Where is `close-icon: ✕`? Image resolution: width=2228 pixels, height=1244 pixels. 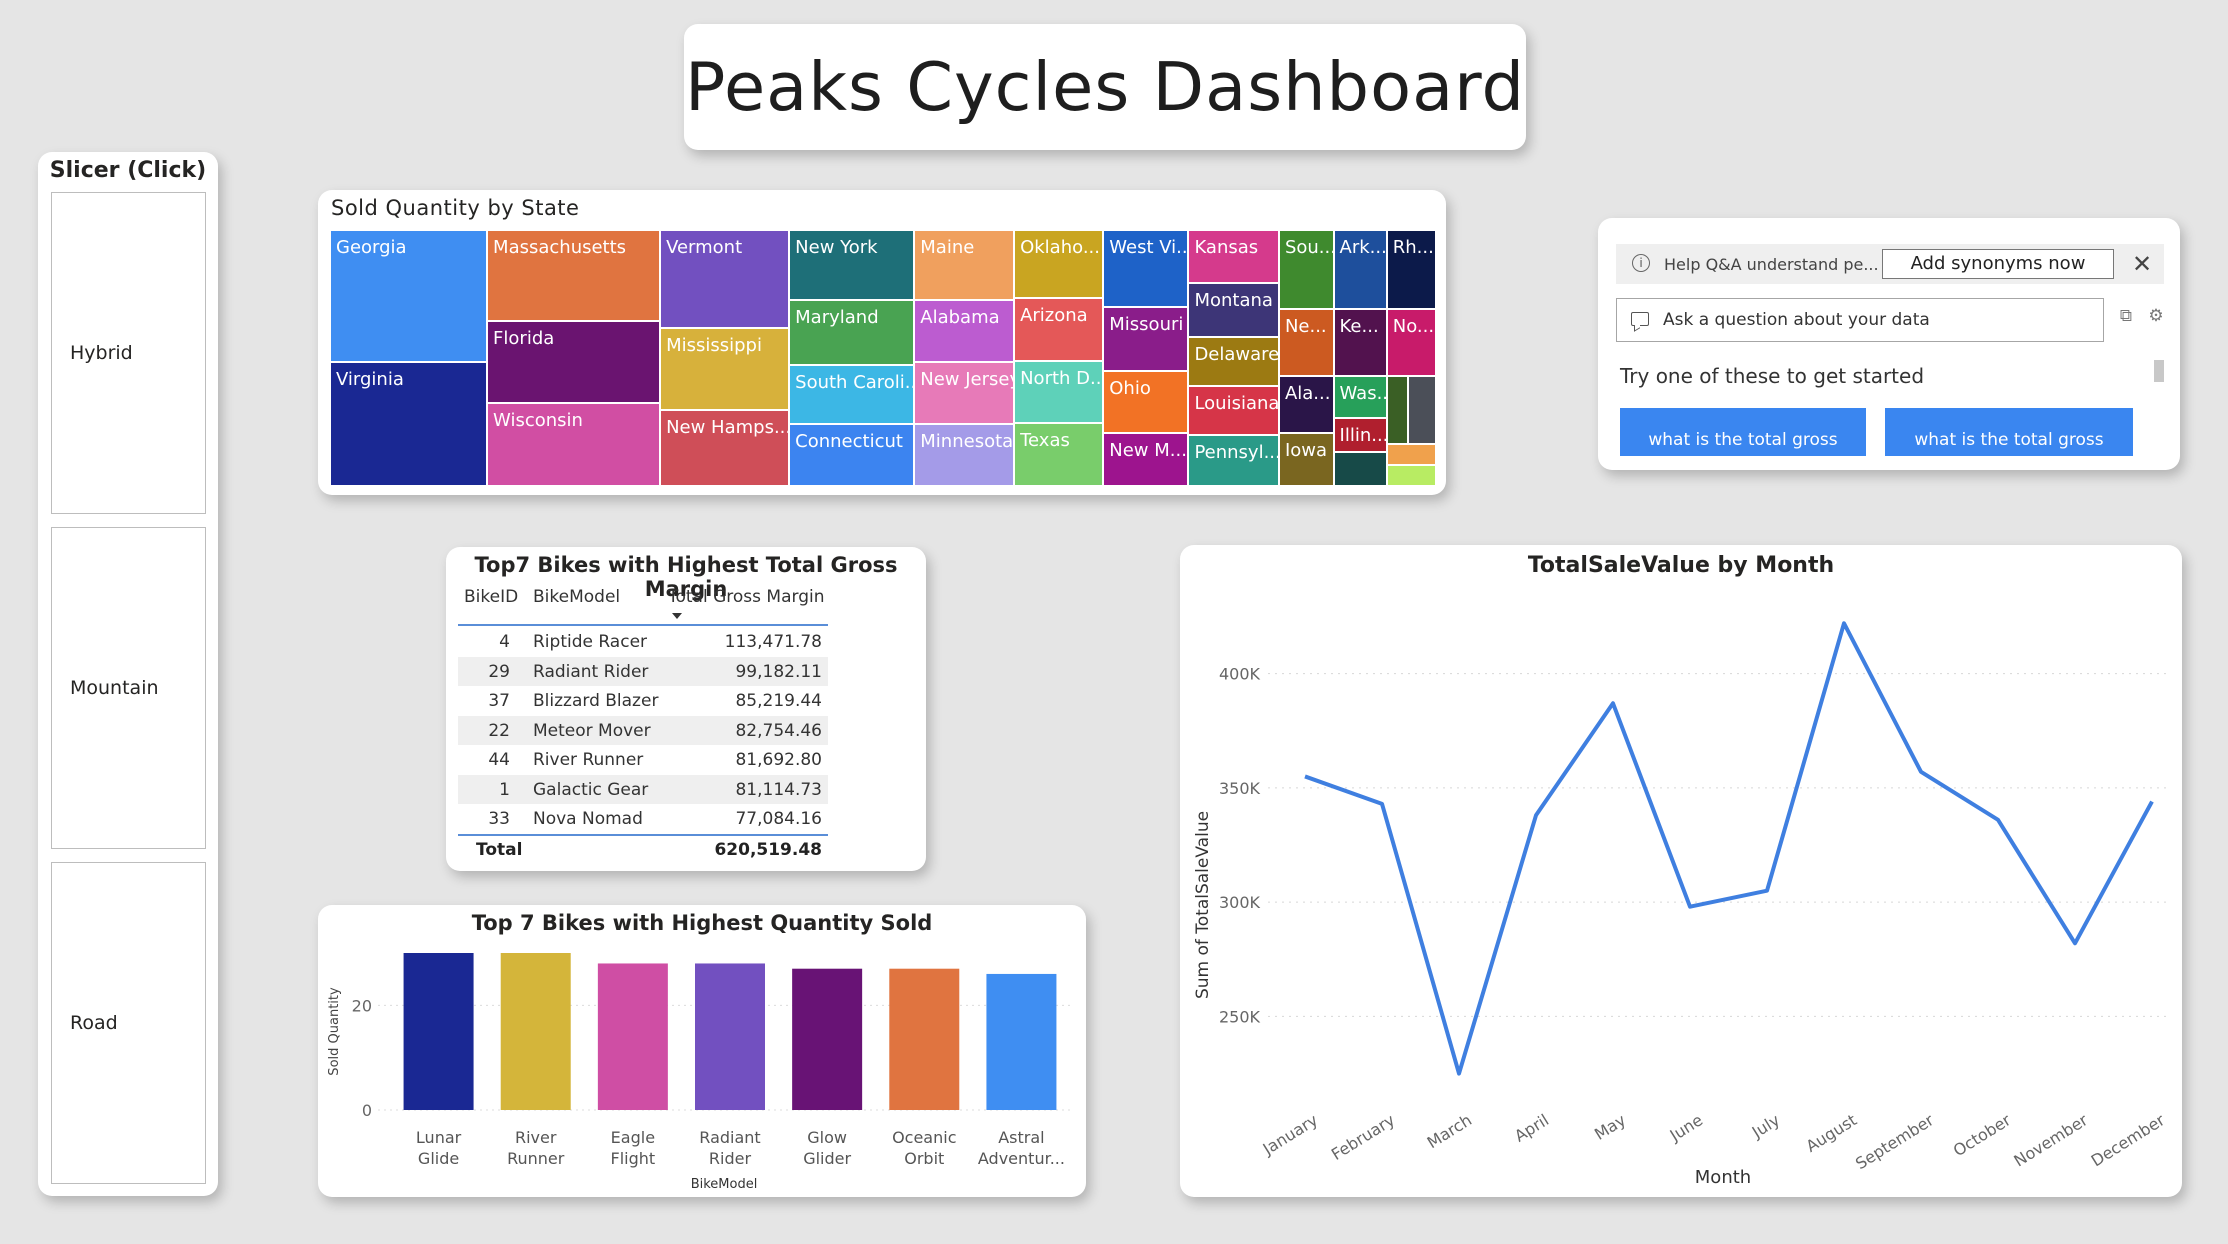
close-icon: ✕ is located at coordinates (2142, 264).